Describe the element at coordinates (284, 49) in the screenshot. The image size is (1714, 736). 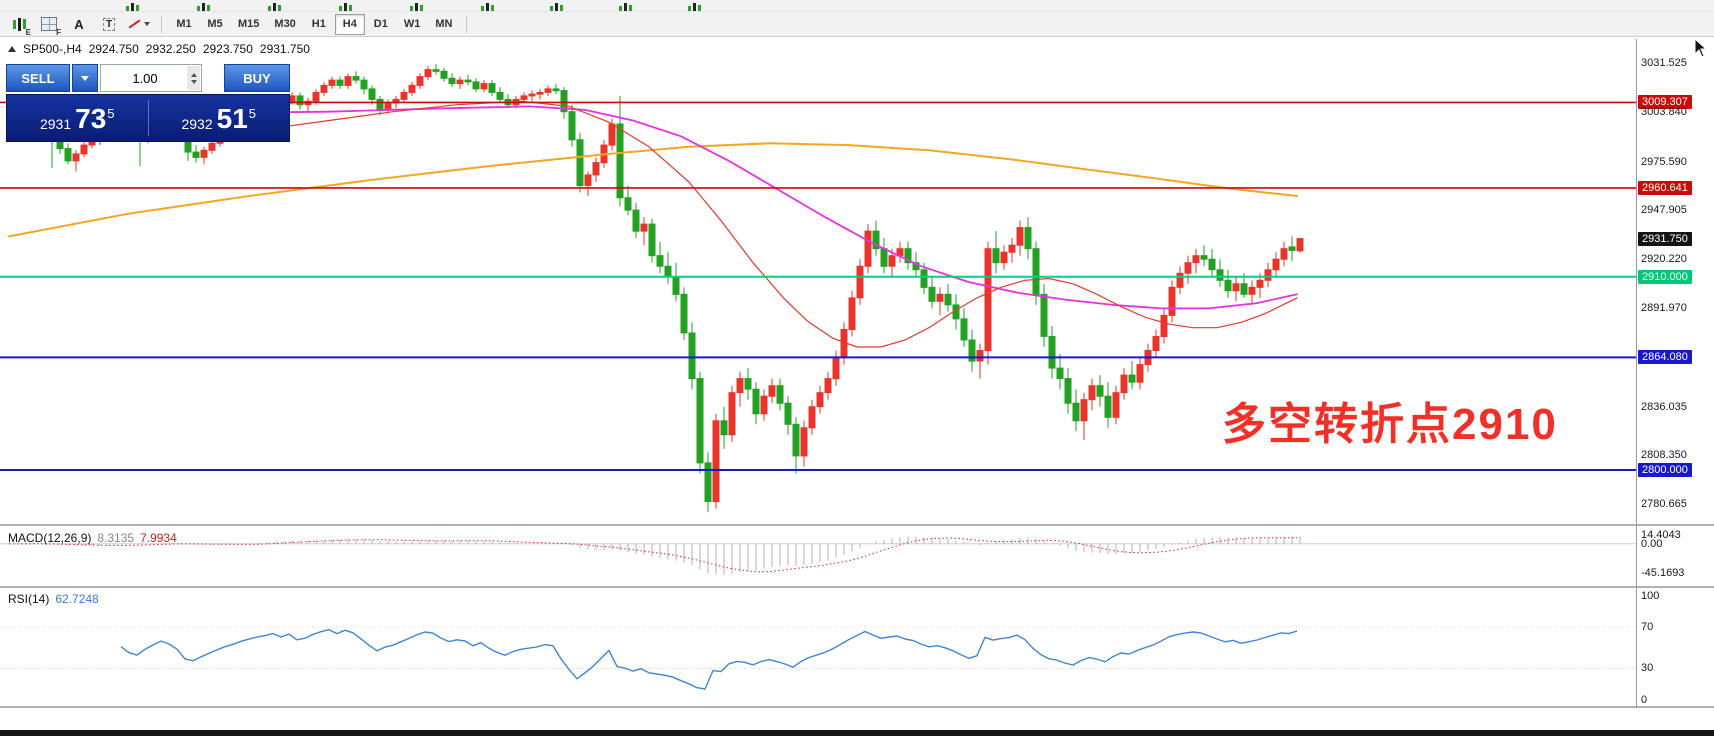
I see `close-value: 2931.750` at that location.